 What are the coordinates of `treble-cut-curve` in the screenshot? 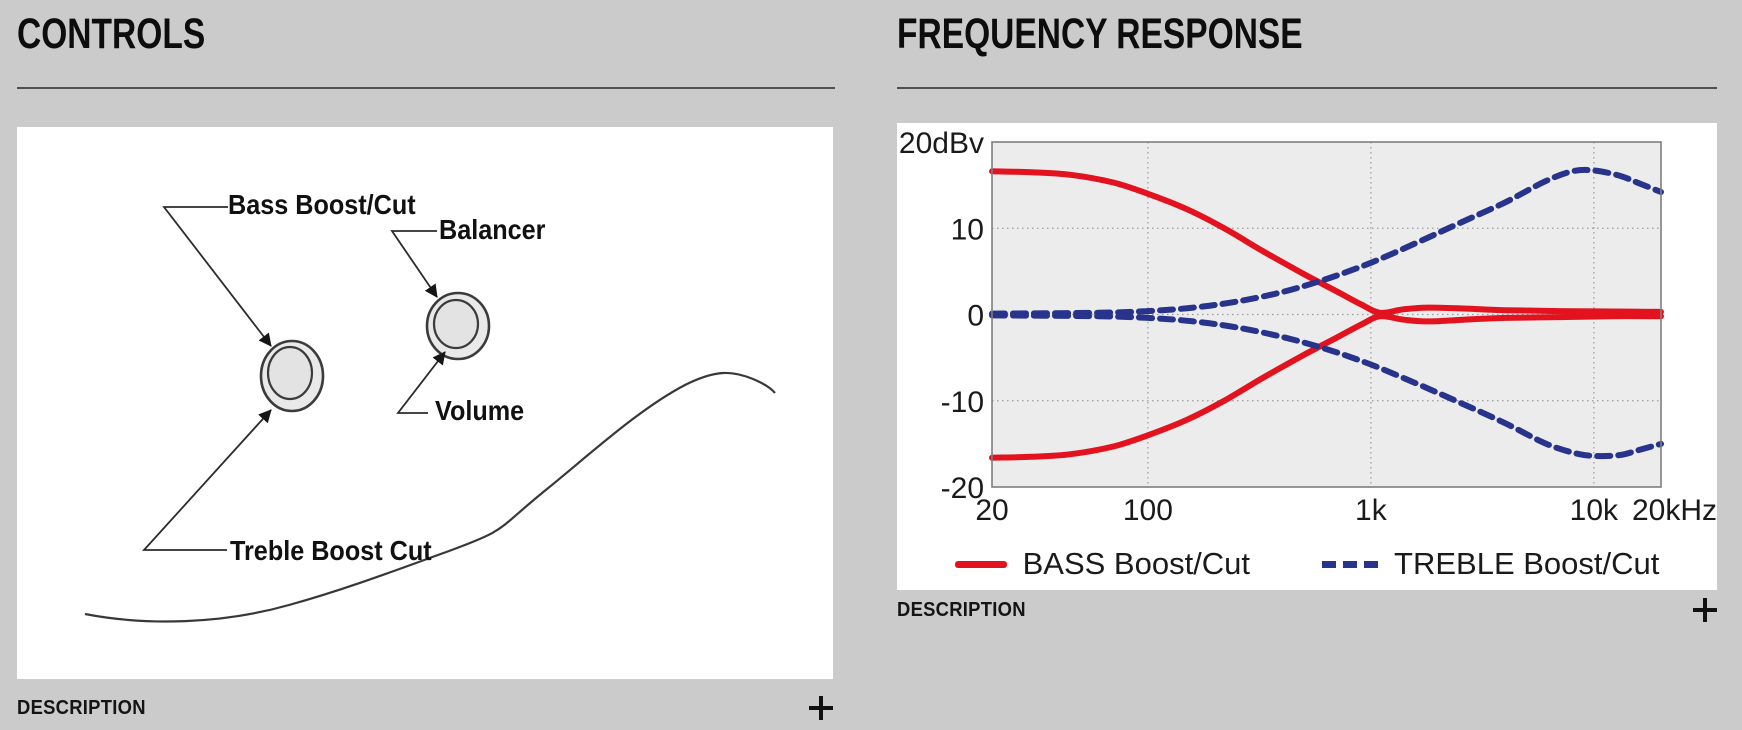 It's located at (1326, 386).